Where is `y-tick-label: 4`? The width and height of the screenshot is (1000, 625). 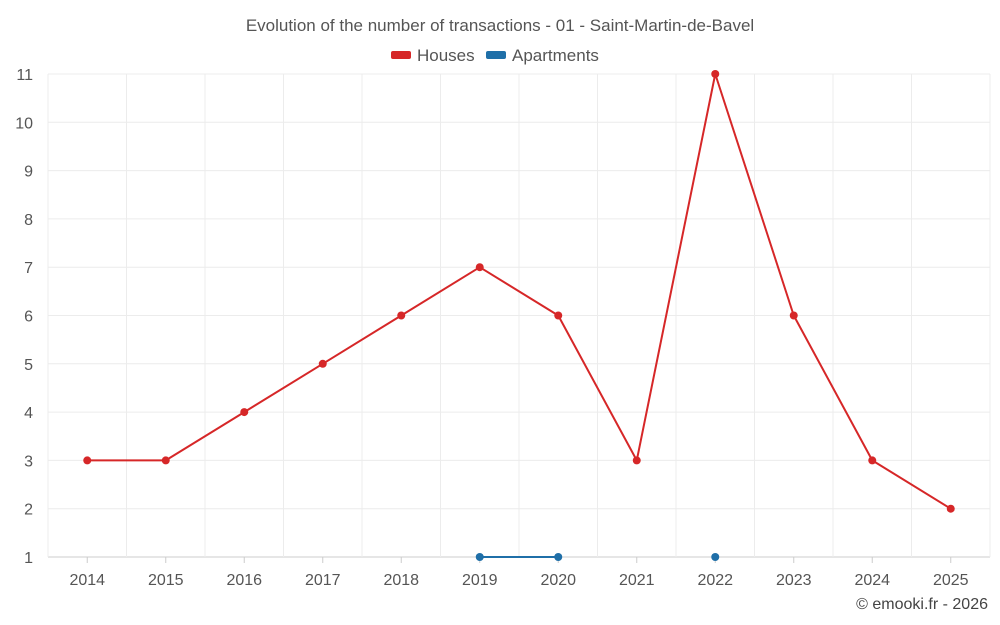 y-tick-label: 4 is located at coordinates (28, 413).